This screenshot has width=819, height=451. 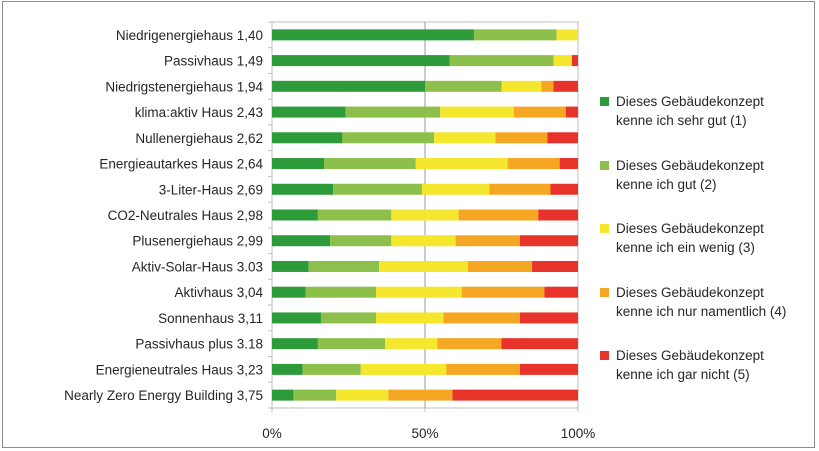 I want to click on category-label: Nullenergiehaus 2,62, so click(x=199, y=138).